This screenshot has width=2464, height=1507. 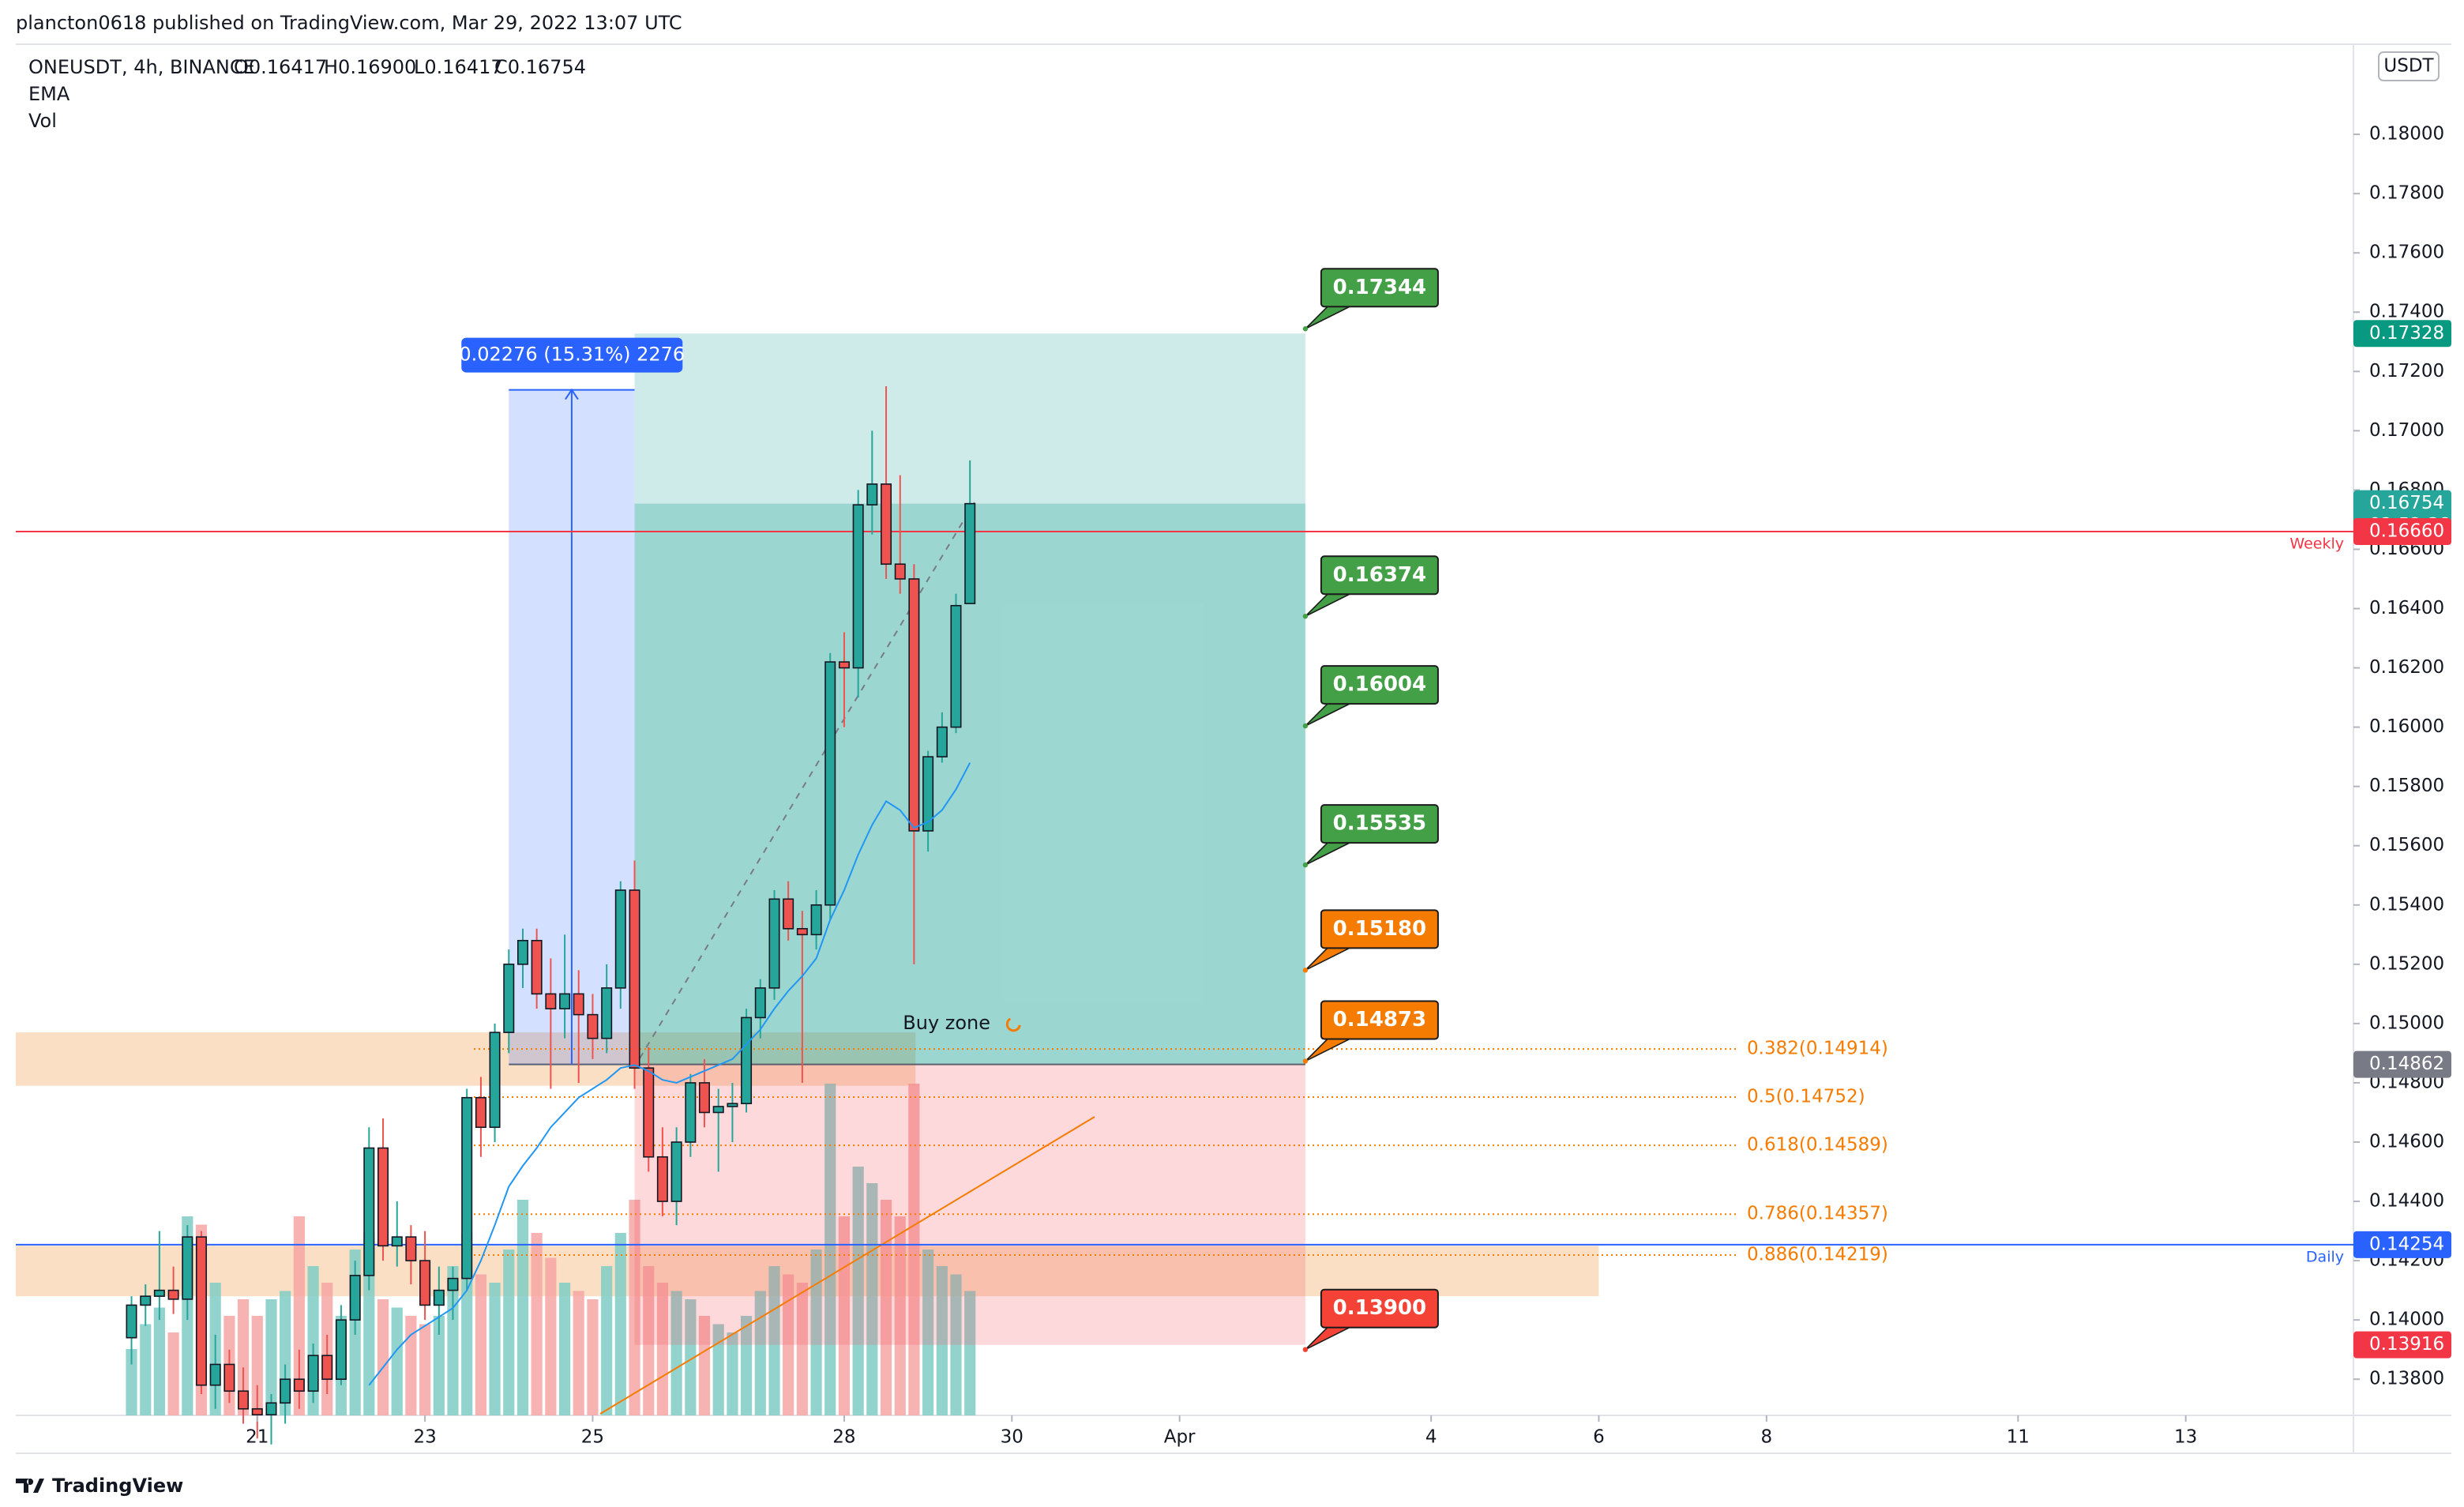 I want to click on x-tick-label: 21, so click(x=257, y=1437).